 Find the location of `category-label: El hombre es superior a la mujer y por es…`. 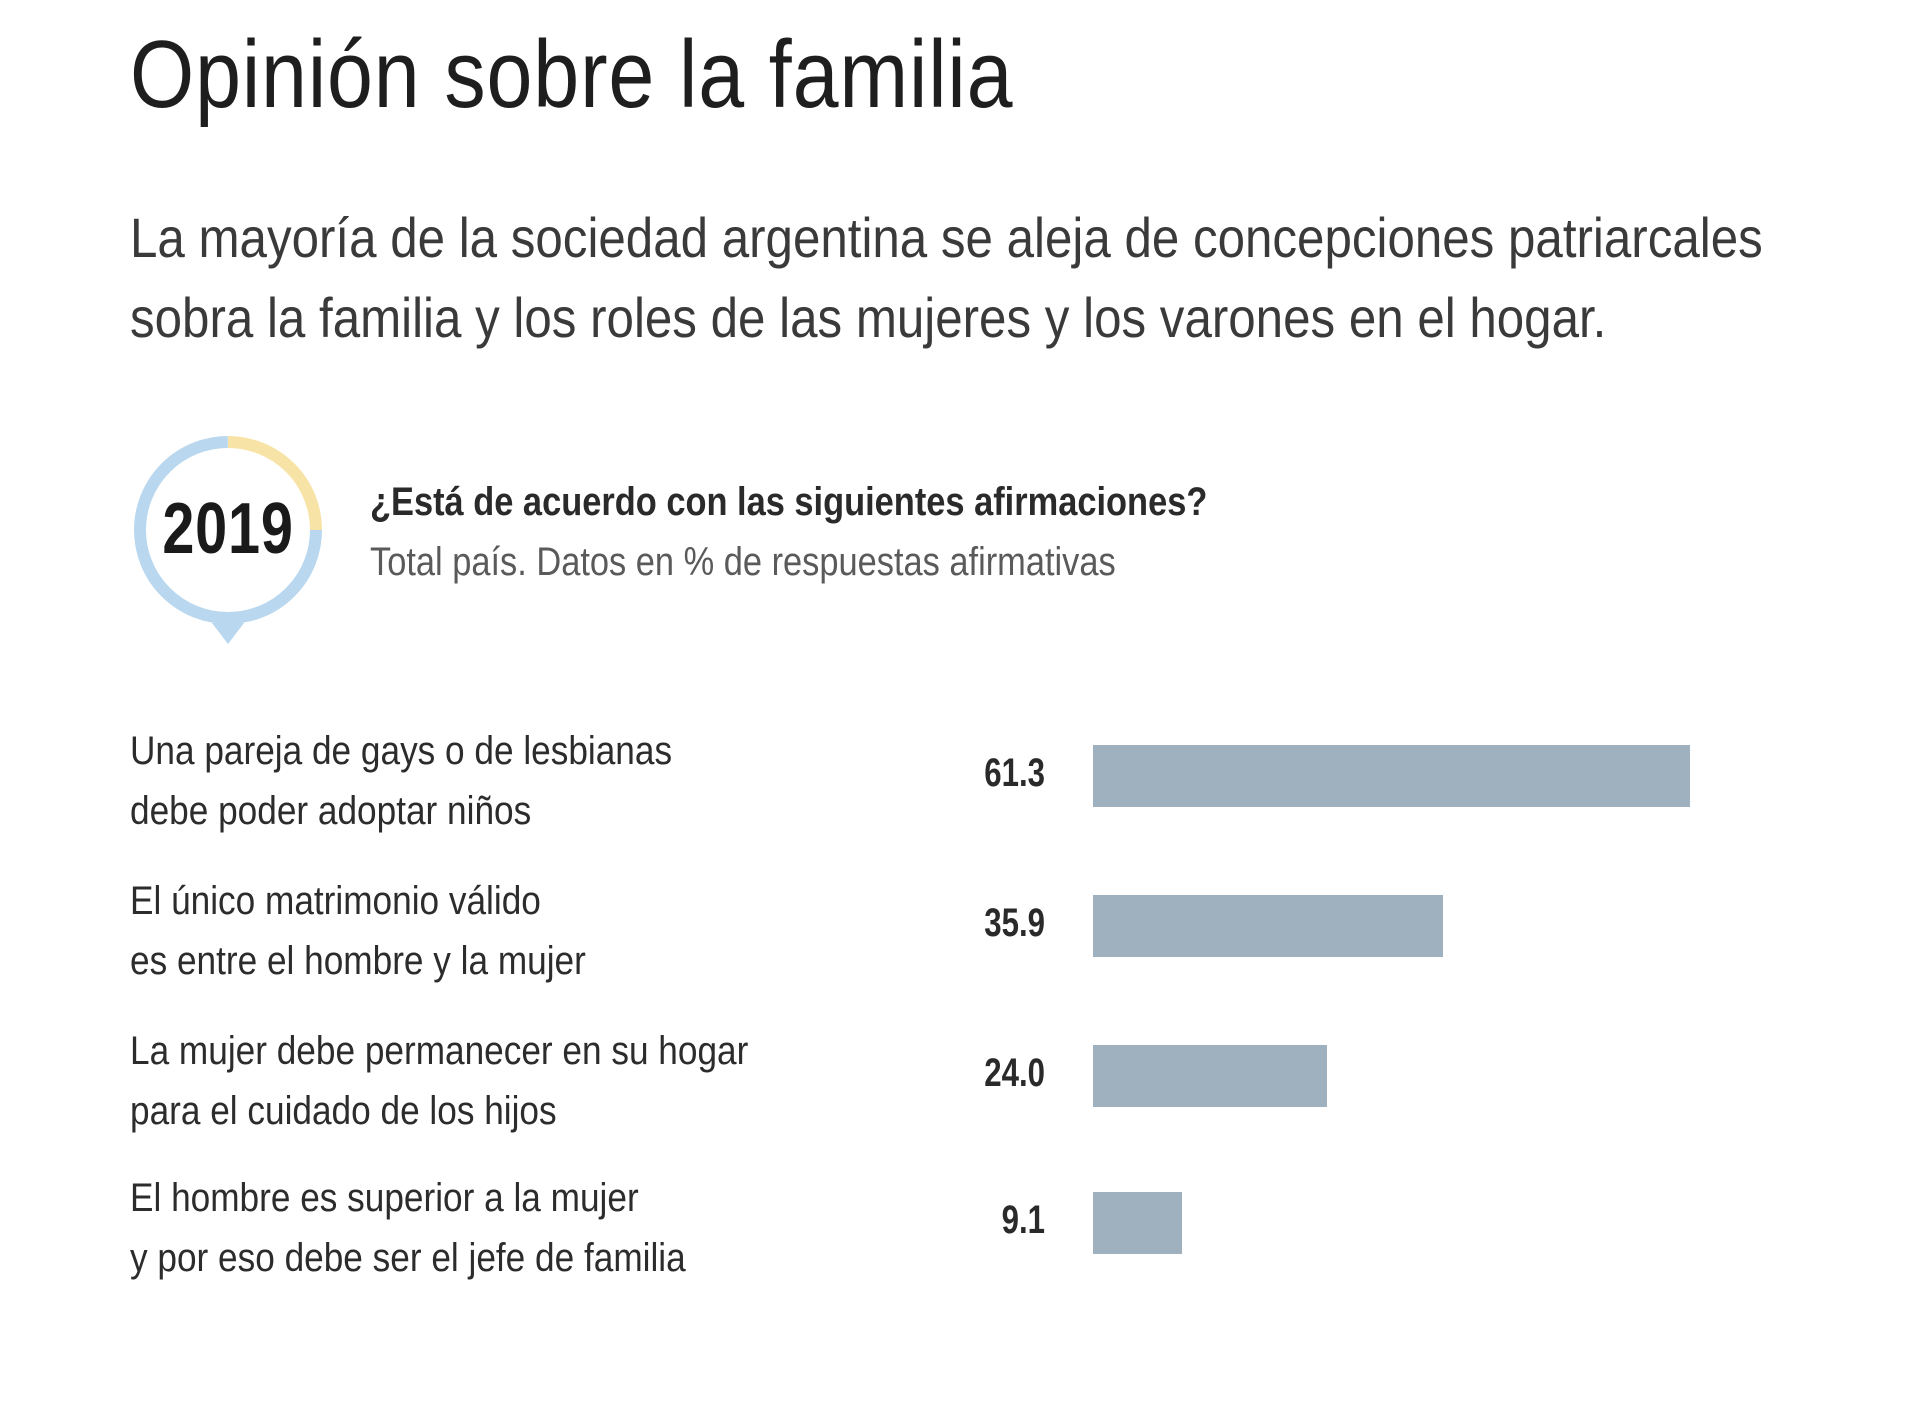

category-label: El hombre es superior a la mujer y por es… is located at coordinates (408, 1228).